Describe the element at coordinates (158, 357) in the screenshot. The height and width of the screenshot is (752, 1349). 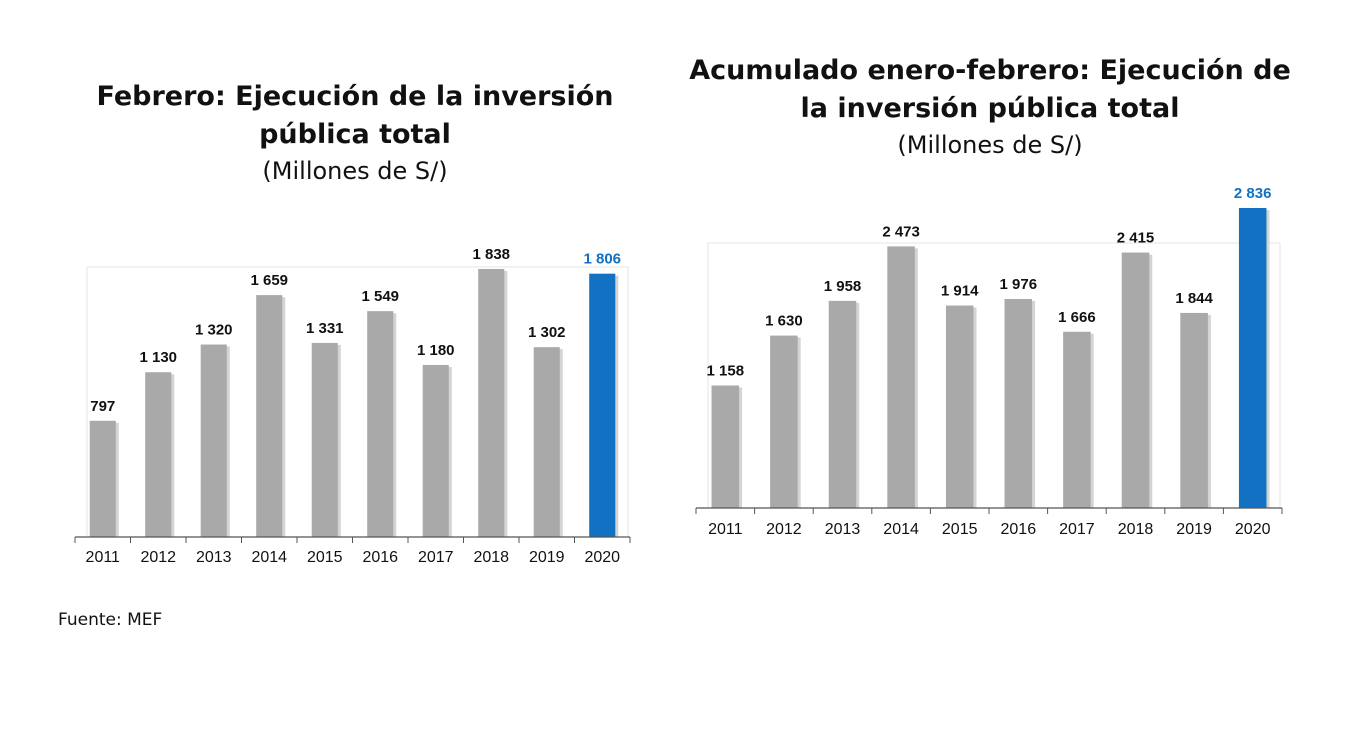
I see `data-label-2012: 1 130` at that location.